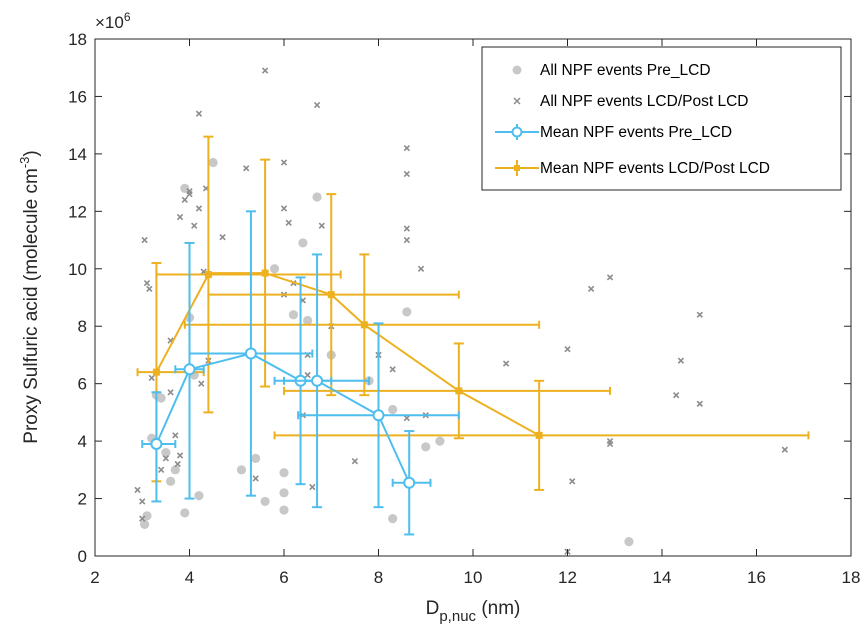 This screenshot has width=866, height=634. I want to click on legend-item-post-mean: Mean NPF events LCD/Post LCD, so click(632, 168).